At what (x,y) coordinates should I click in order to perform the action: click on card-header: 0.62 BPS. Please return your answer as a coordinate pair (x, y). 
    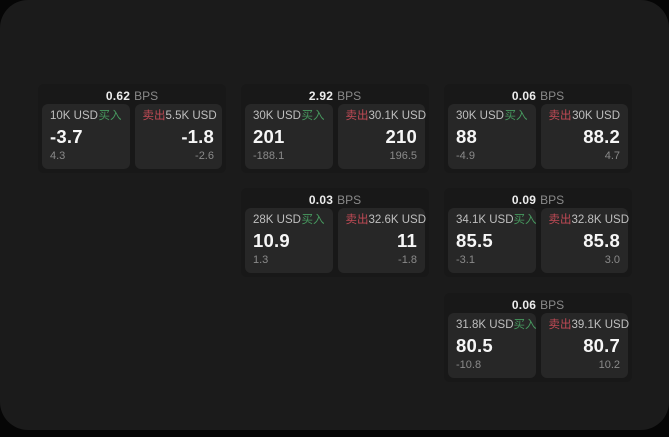
    Looking at the image, I should click on (132, 96).